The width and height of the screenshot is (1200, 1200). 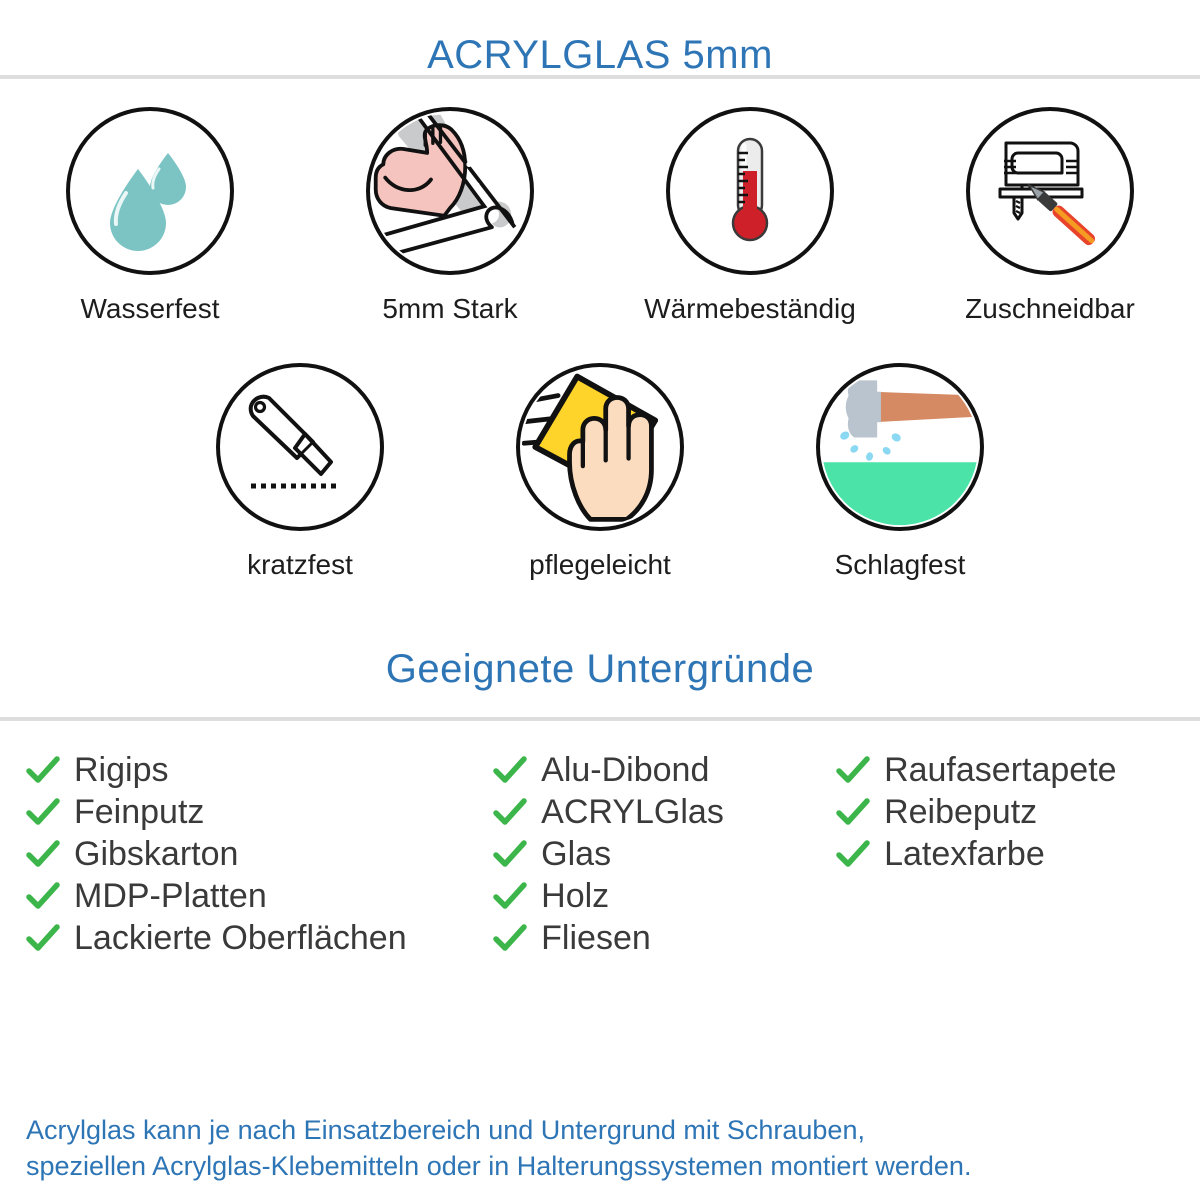 I want to click on list-item: Raufasertapete, so click(x=1005, y=770).